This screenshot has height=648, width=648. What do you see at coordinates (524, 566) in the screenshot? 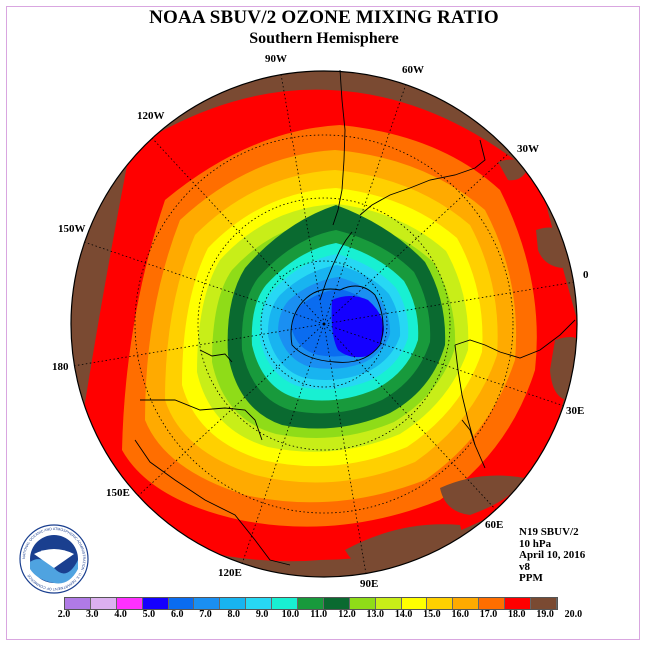
I see `info-version: v8` at bounding box center [524, 566].